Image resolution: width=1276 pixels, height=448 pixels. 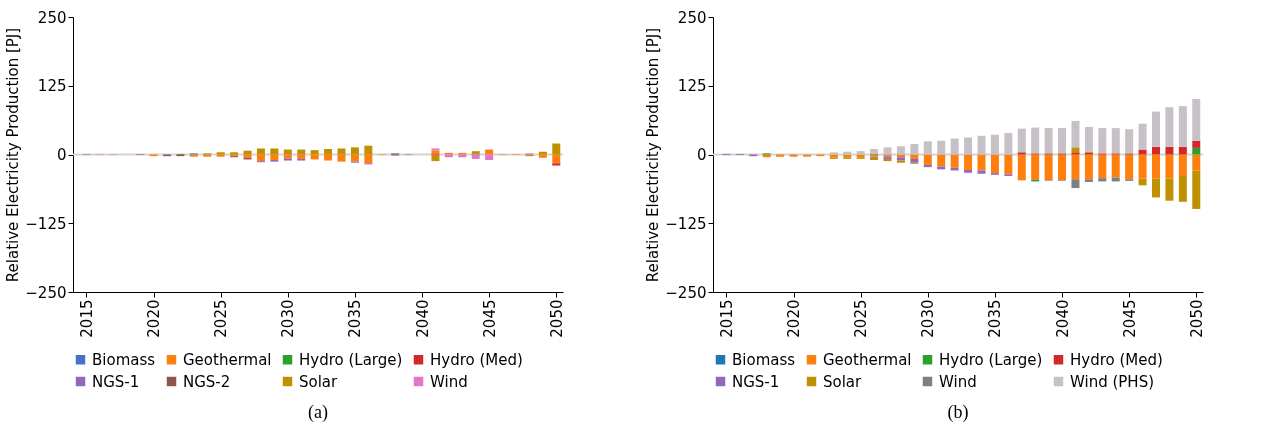 What do you see at coordinates (958, 412) in the screenshot?
I see `text: (b)` at bounding box center [958, 412].